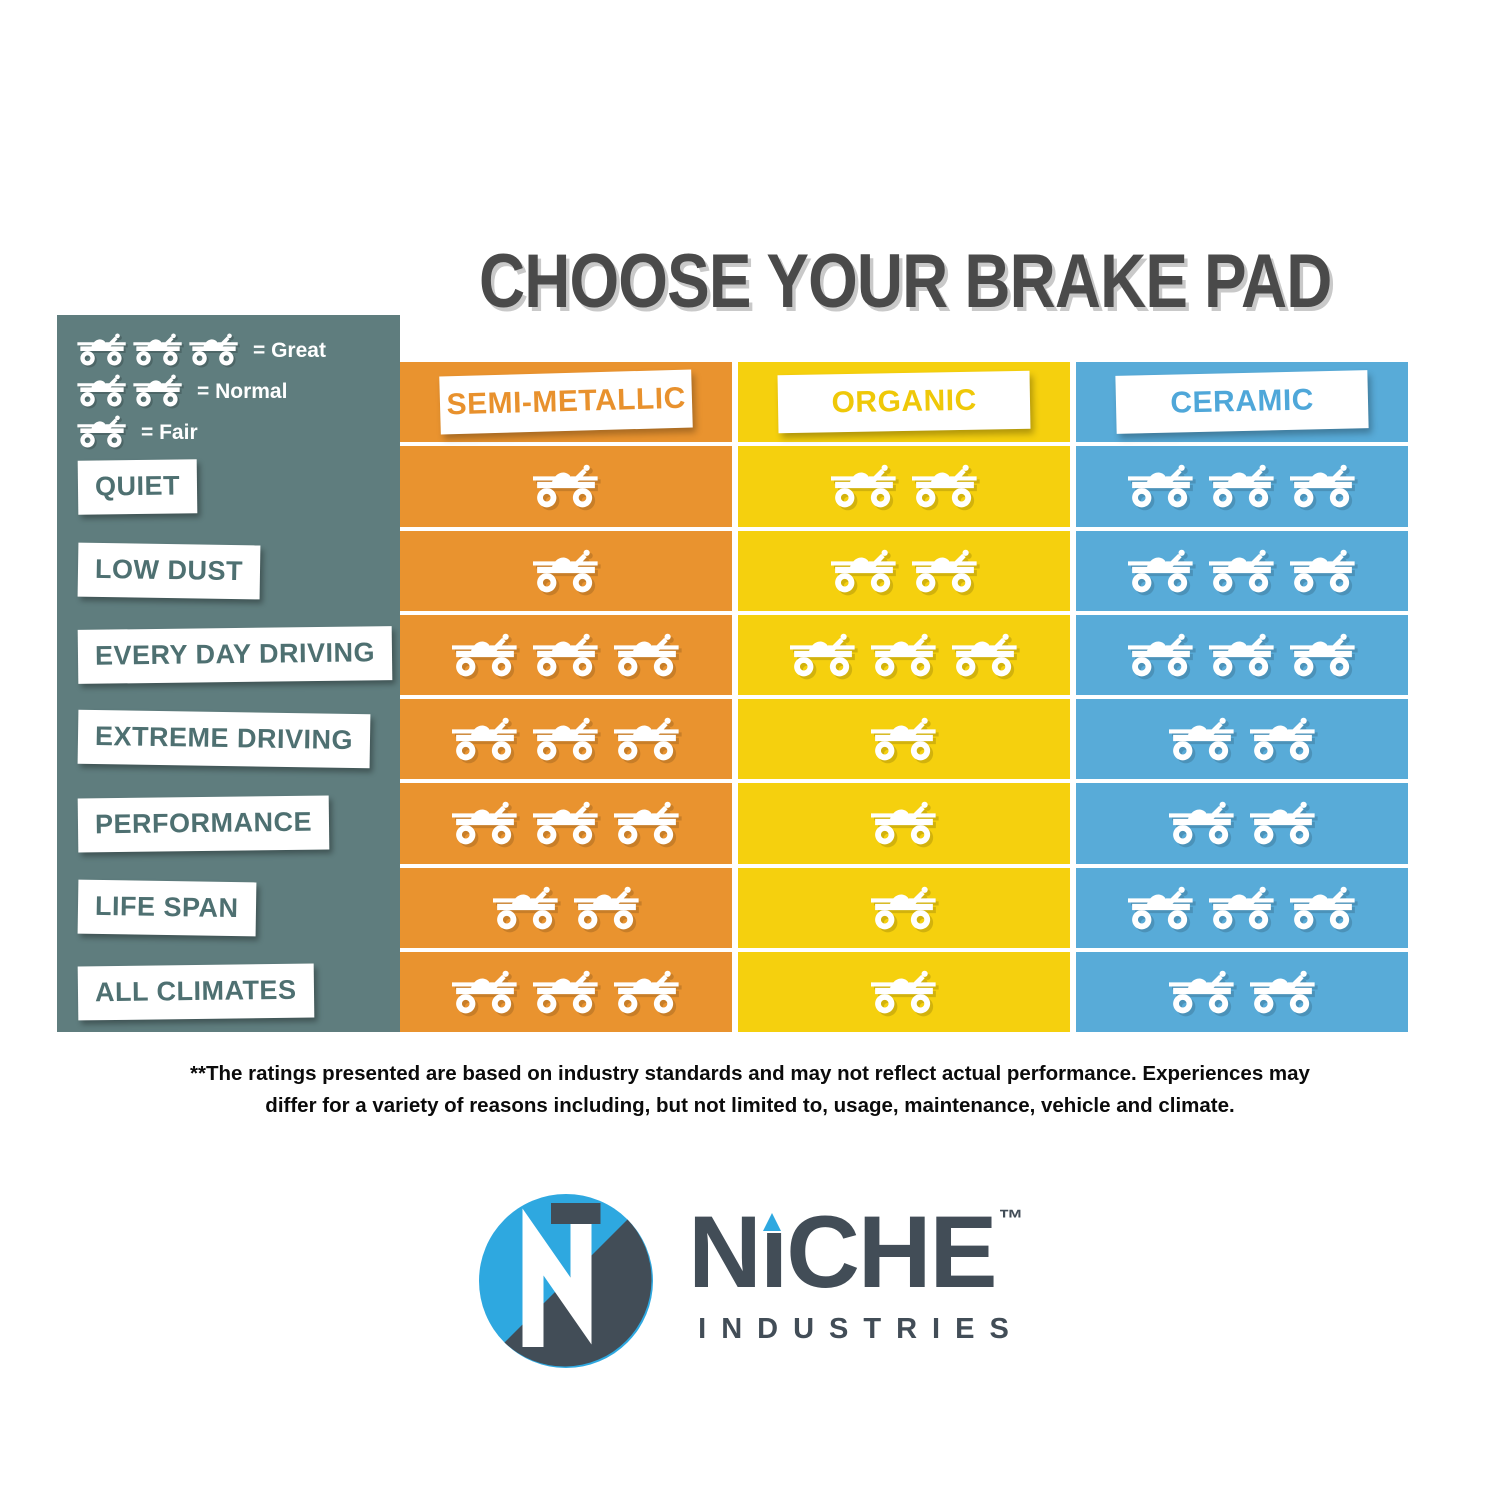  What do you see at coordinates (235, 654) in the screenshot?
I see `row-label-text: EVERY DAY DRIVING` at bounding box center [235, 654].